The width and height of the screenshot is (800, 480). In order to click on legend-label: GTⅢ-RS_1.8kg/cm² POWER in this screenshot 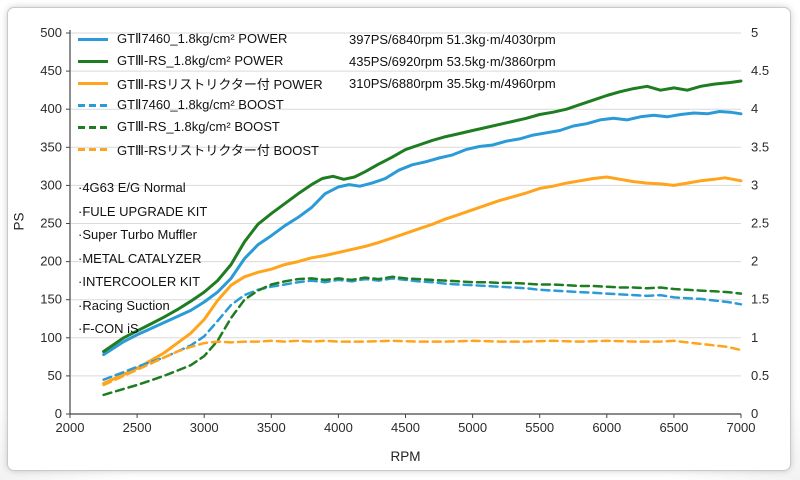, I will do `click(200, 60)`.